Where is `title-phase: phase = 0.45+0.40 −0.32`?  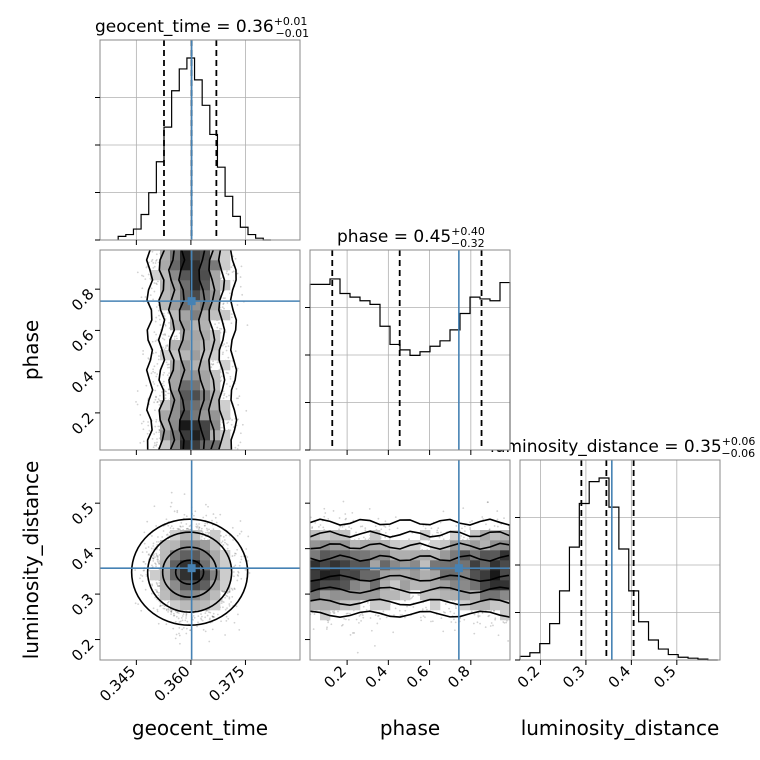 title-phase: phase = 0.45+0.40 −0.32 is located at coordinates (411, 237).